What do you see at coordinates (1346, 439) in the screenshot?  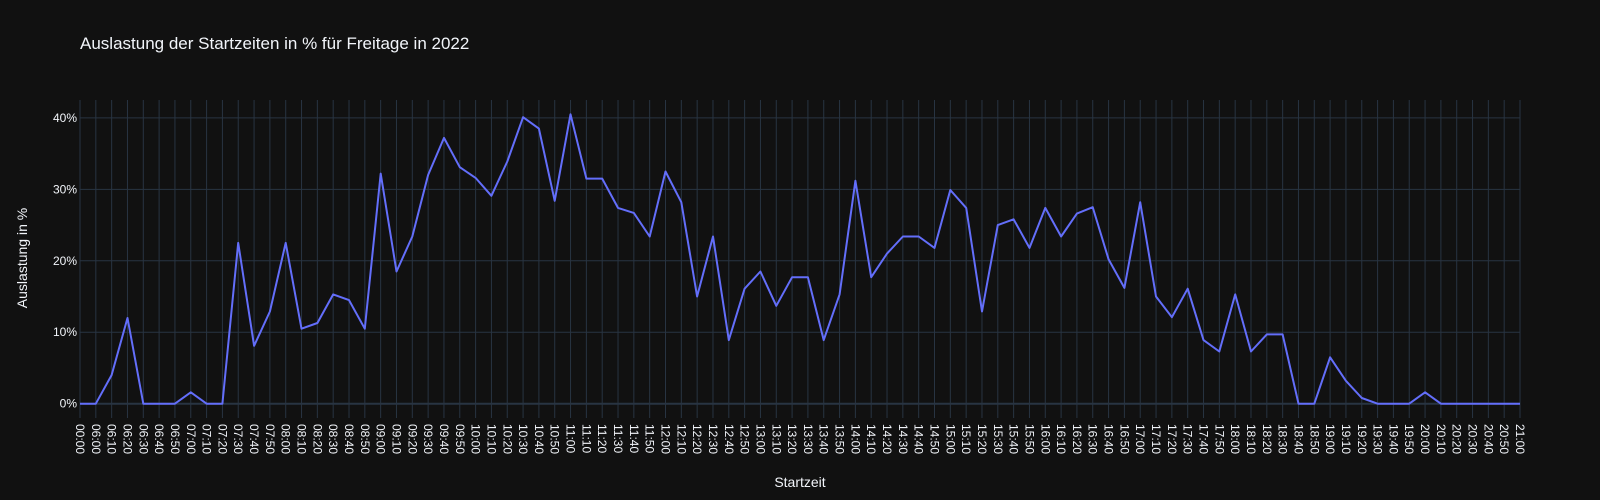 I see `x-tick-label: 19:10` at bounding box center [1346, 439].